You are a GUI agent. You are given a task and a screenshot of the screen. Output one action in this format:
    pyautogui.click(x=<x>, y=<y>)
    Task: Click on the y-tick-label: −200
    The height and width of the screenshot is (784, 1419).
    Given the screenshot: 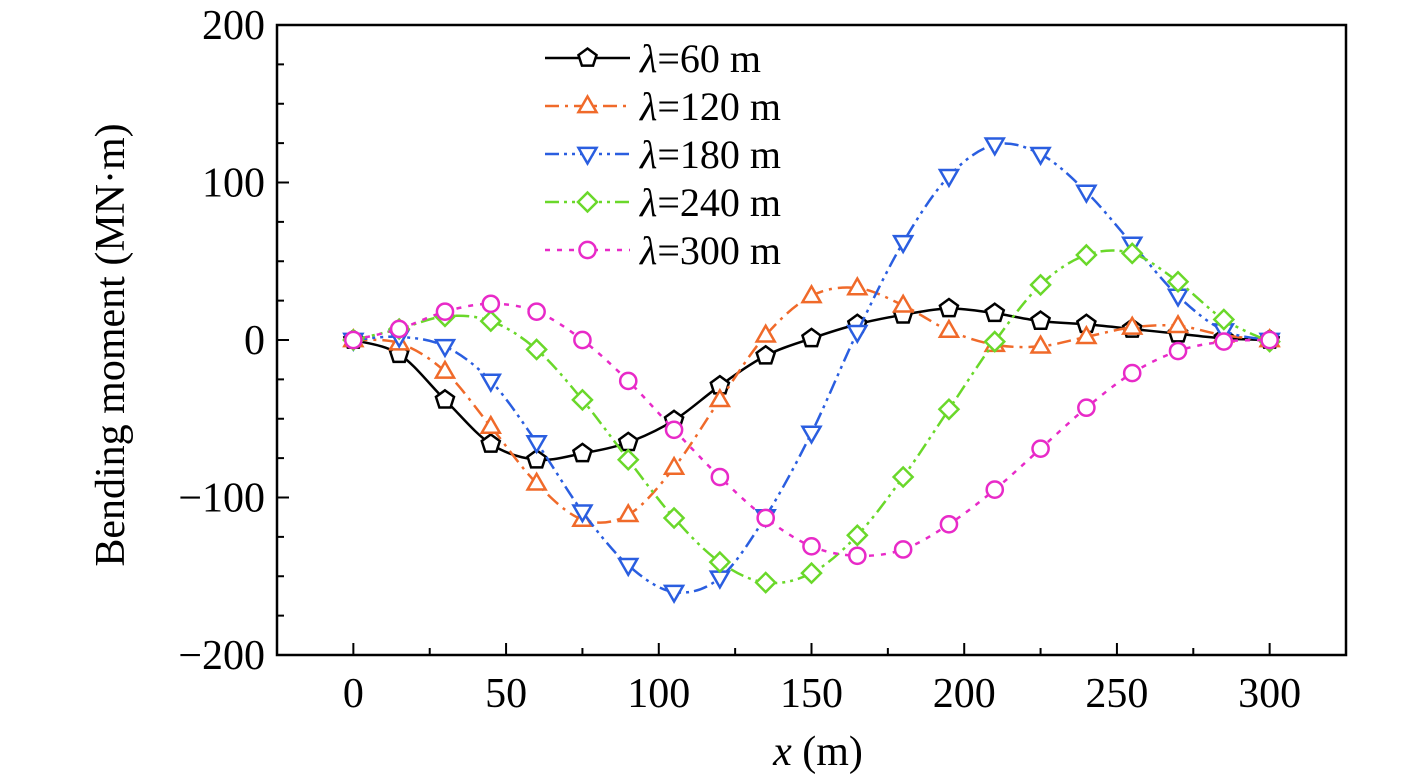 What is the action you would take?
    pyautogui.click(x=221, y=656)
    